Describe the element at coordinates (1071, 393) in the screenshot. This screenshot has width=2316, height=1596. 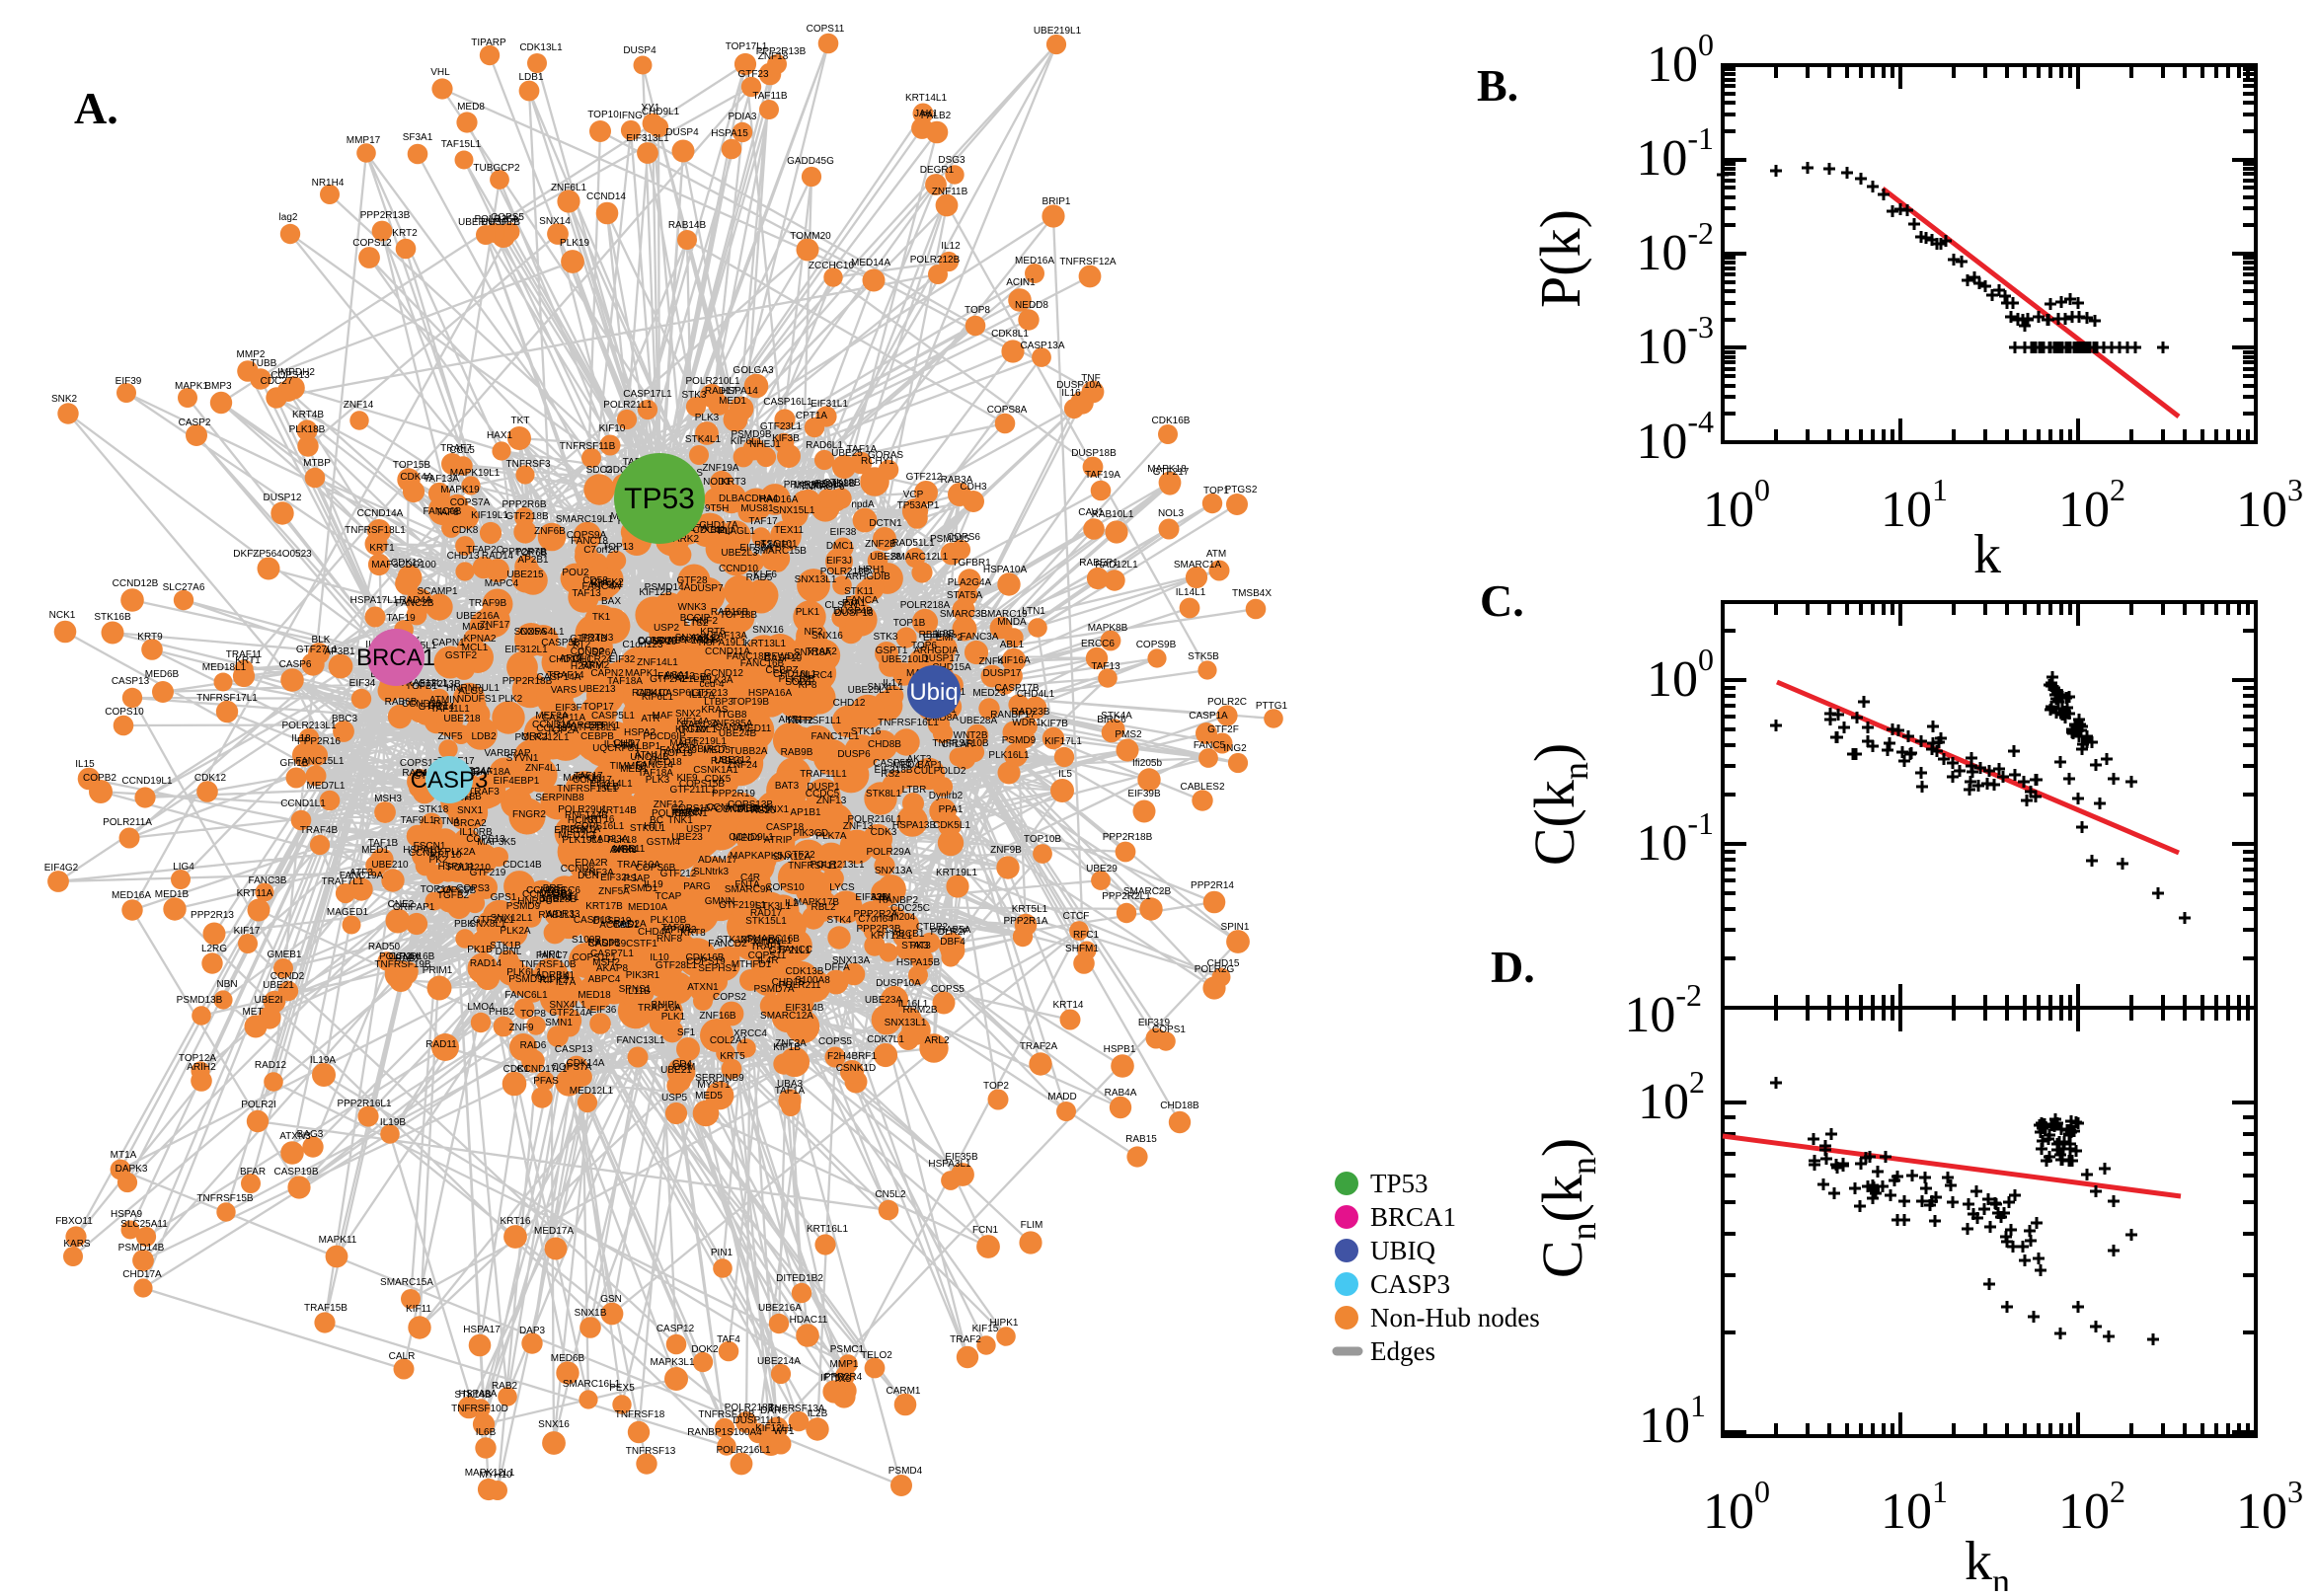
I see `svg-text: IL16` at that location.